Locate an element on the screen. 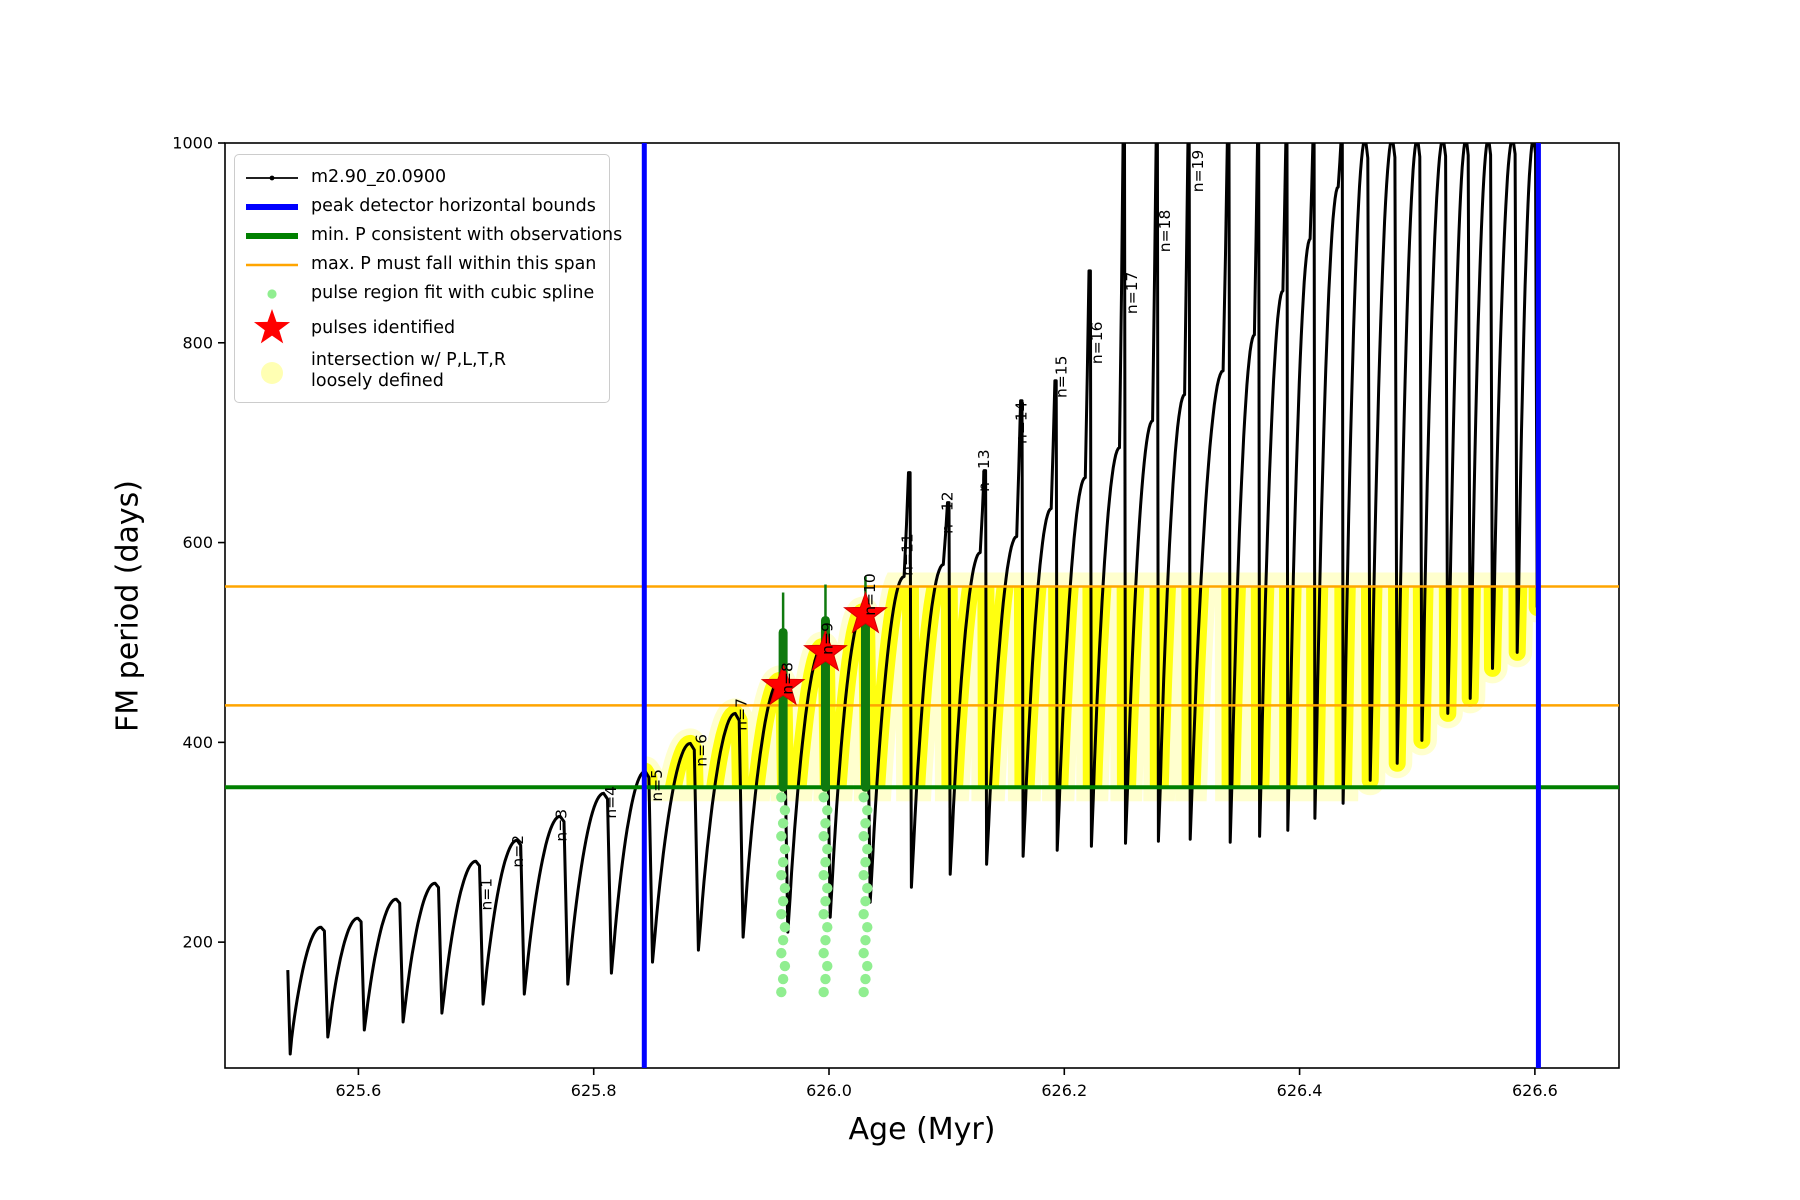 Image resolution: width=1800 pixels, height=1200 pixels. x-tick-label: 626.4 is located at coordinates (1300, 1090).